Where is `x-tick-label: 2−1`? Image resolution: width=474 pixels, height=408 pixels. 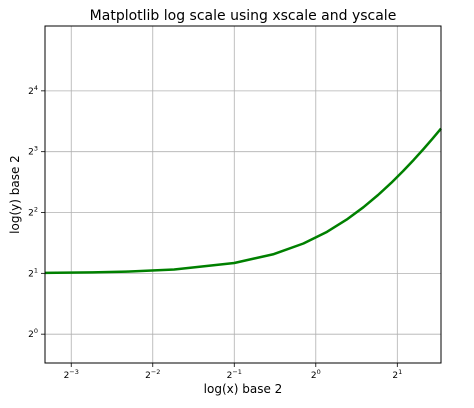
x-tick-label: 2−1 is located at coordinates (234, 374).